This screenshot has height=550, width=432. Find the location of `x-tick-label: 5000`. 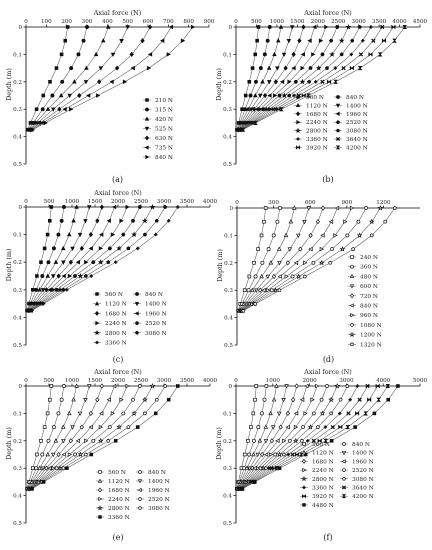

x-tick-label: 5000 is located at coordinates (420, 381).